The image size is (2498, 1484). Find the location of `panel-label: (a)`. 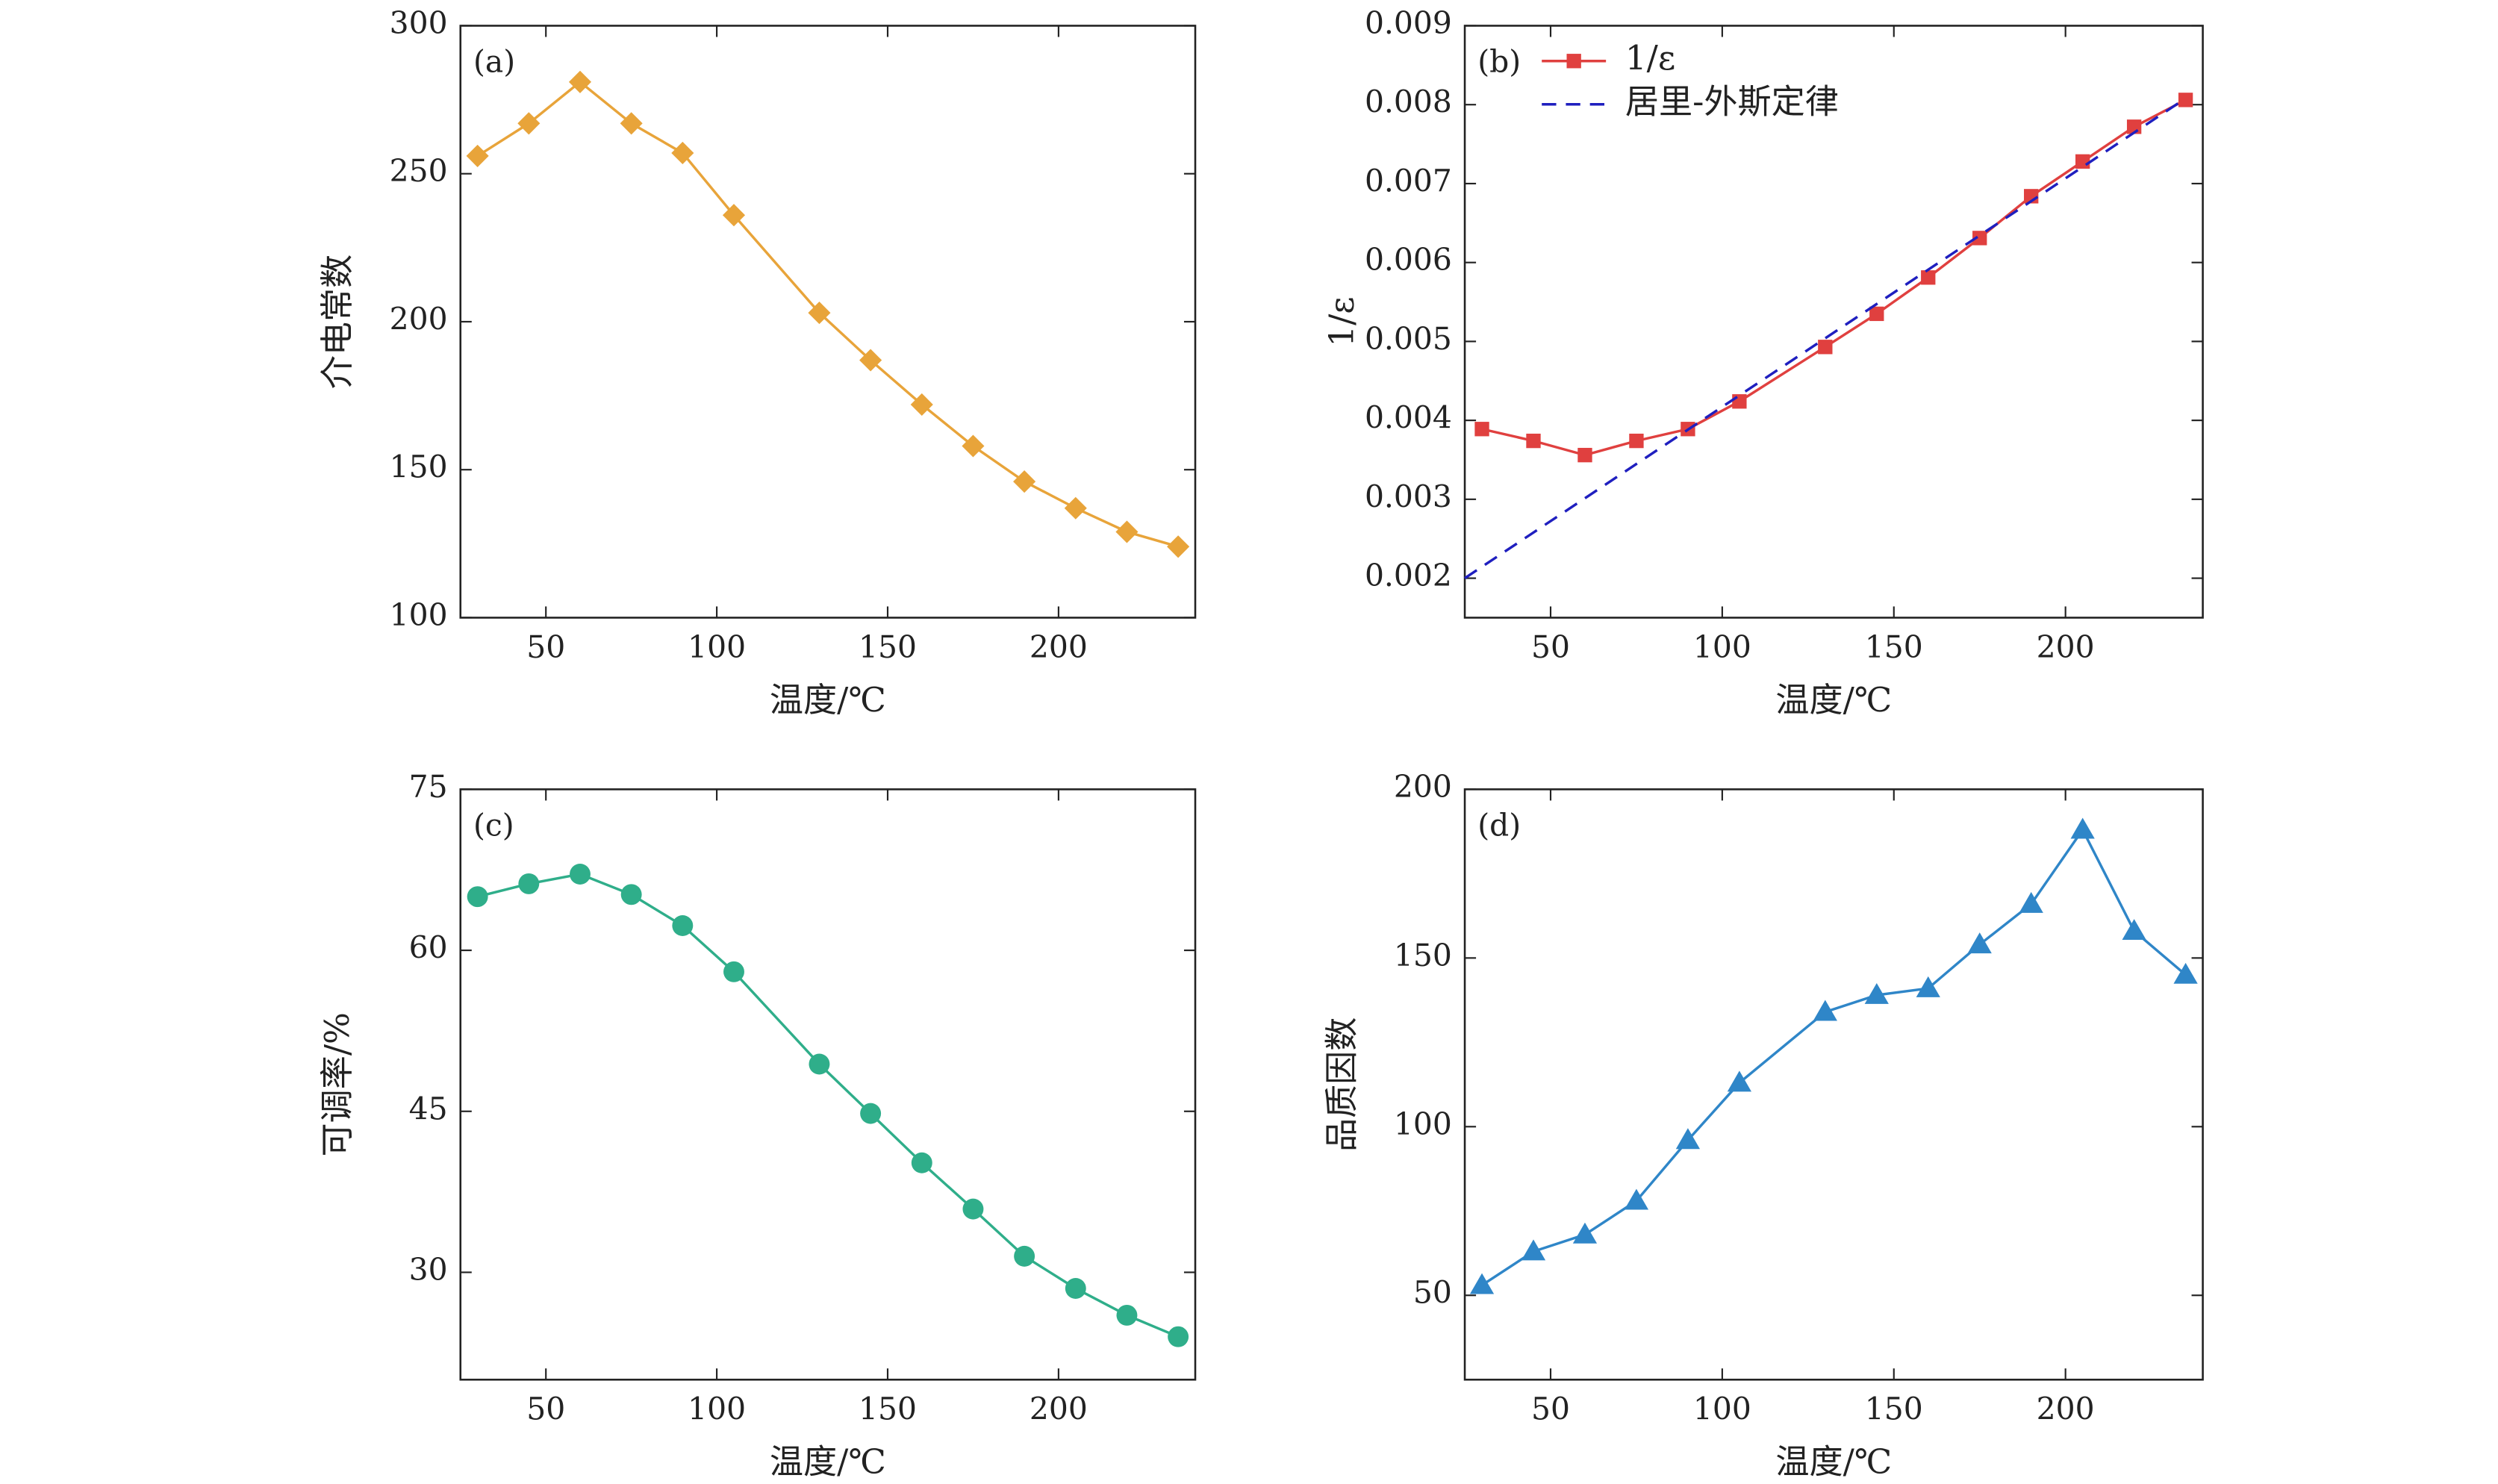

panel-label: (a) is located at coordinates (494, 62).